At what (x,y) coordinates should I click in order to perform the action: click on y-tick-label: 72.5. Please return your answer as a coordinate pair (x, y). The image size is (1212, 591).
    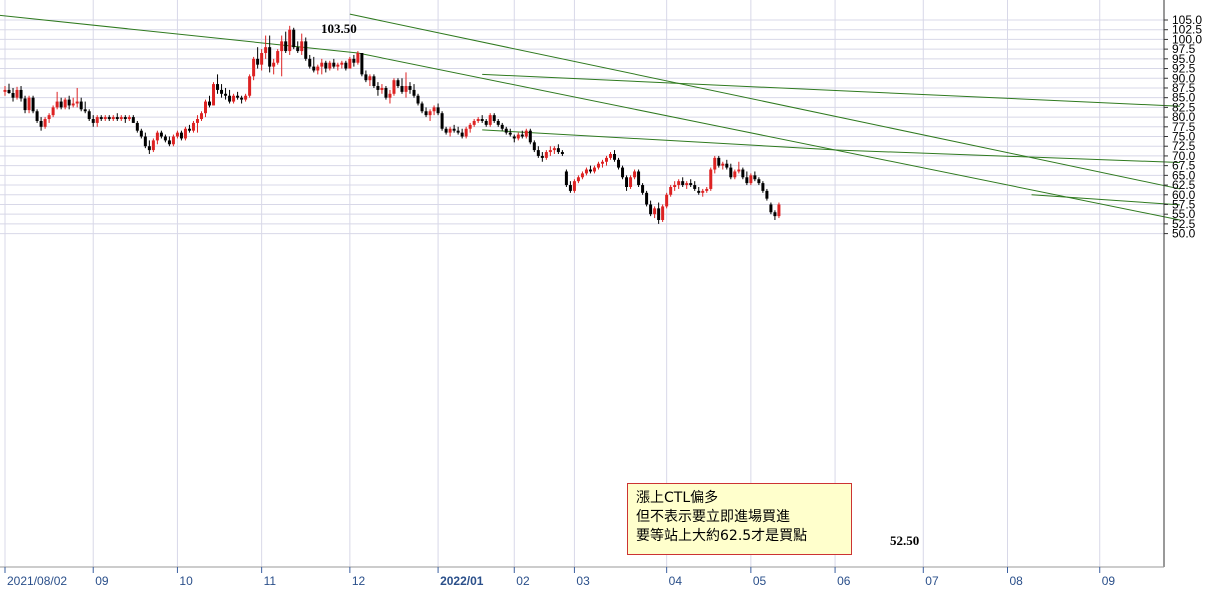
    Looking at the image, I should click on (1184, 146).